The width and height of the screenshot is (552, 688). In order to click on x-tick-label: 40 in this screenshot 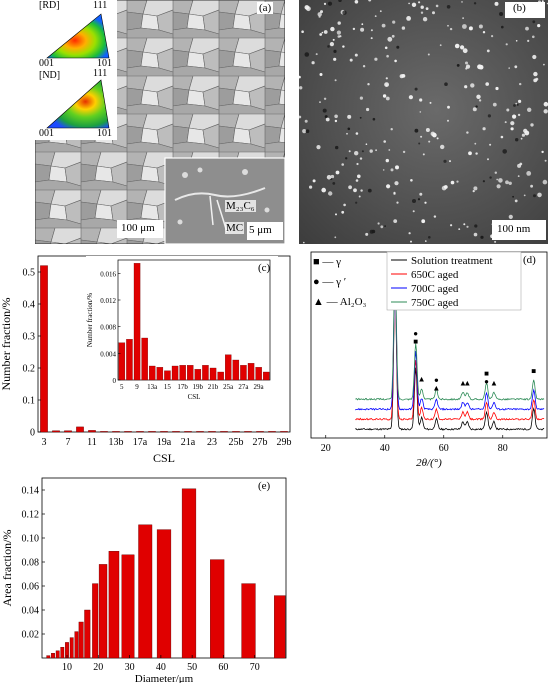, I will do `click(385, 448)`.